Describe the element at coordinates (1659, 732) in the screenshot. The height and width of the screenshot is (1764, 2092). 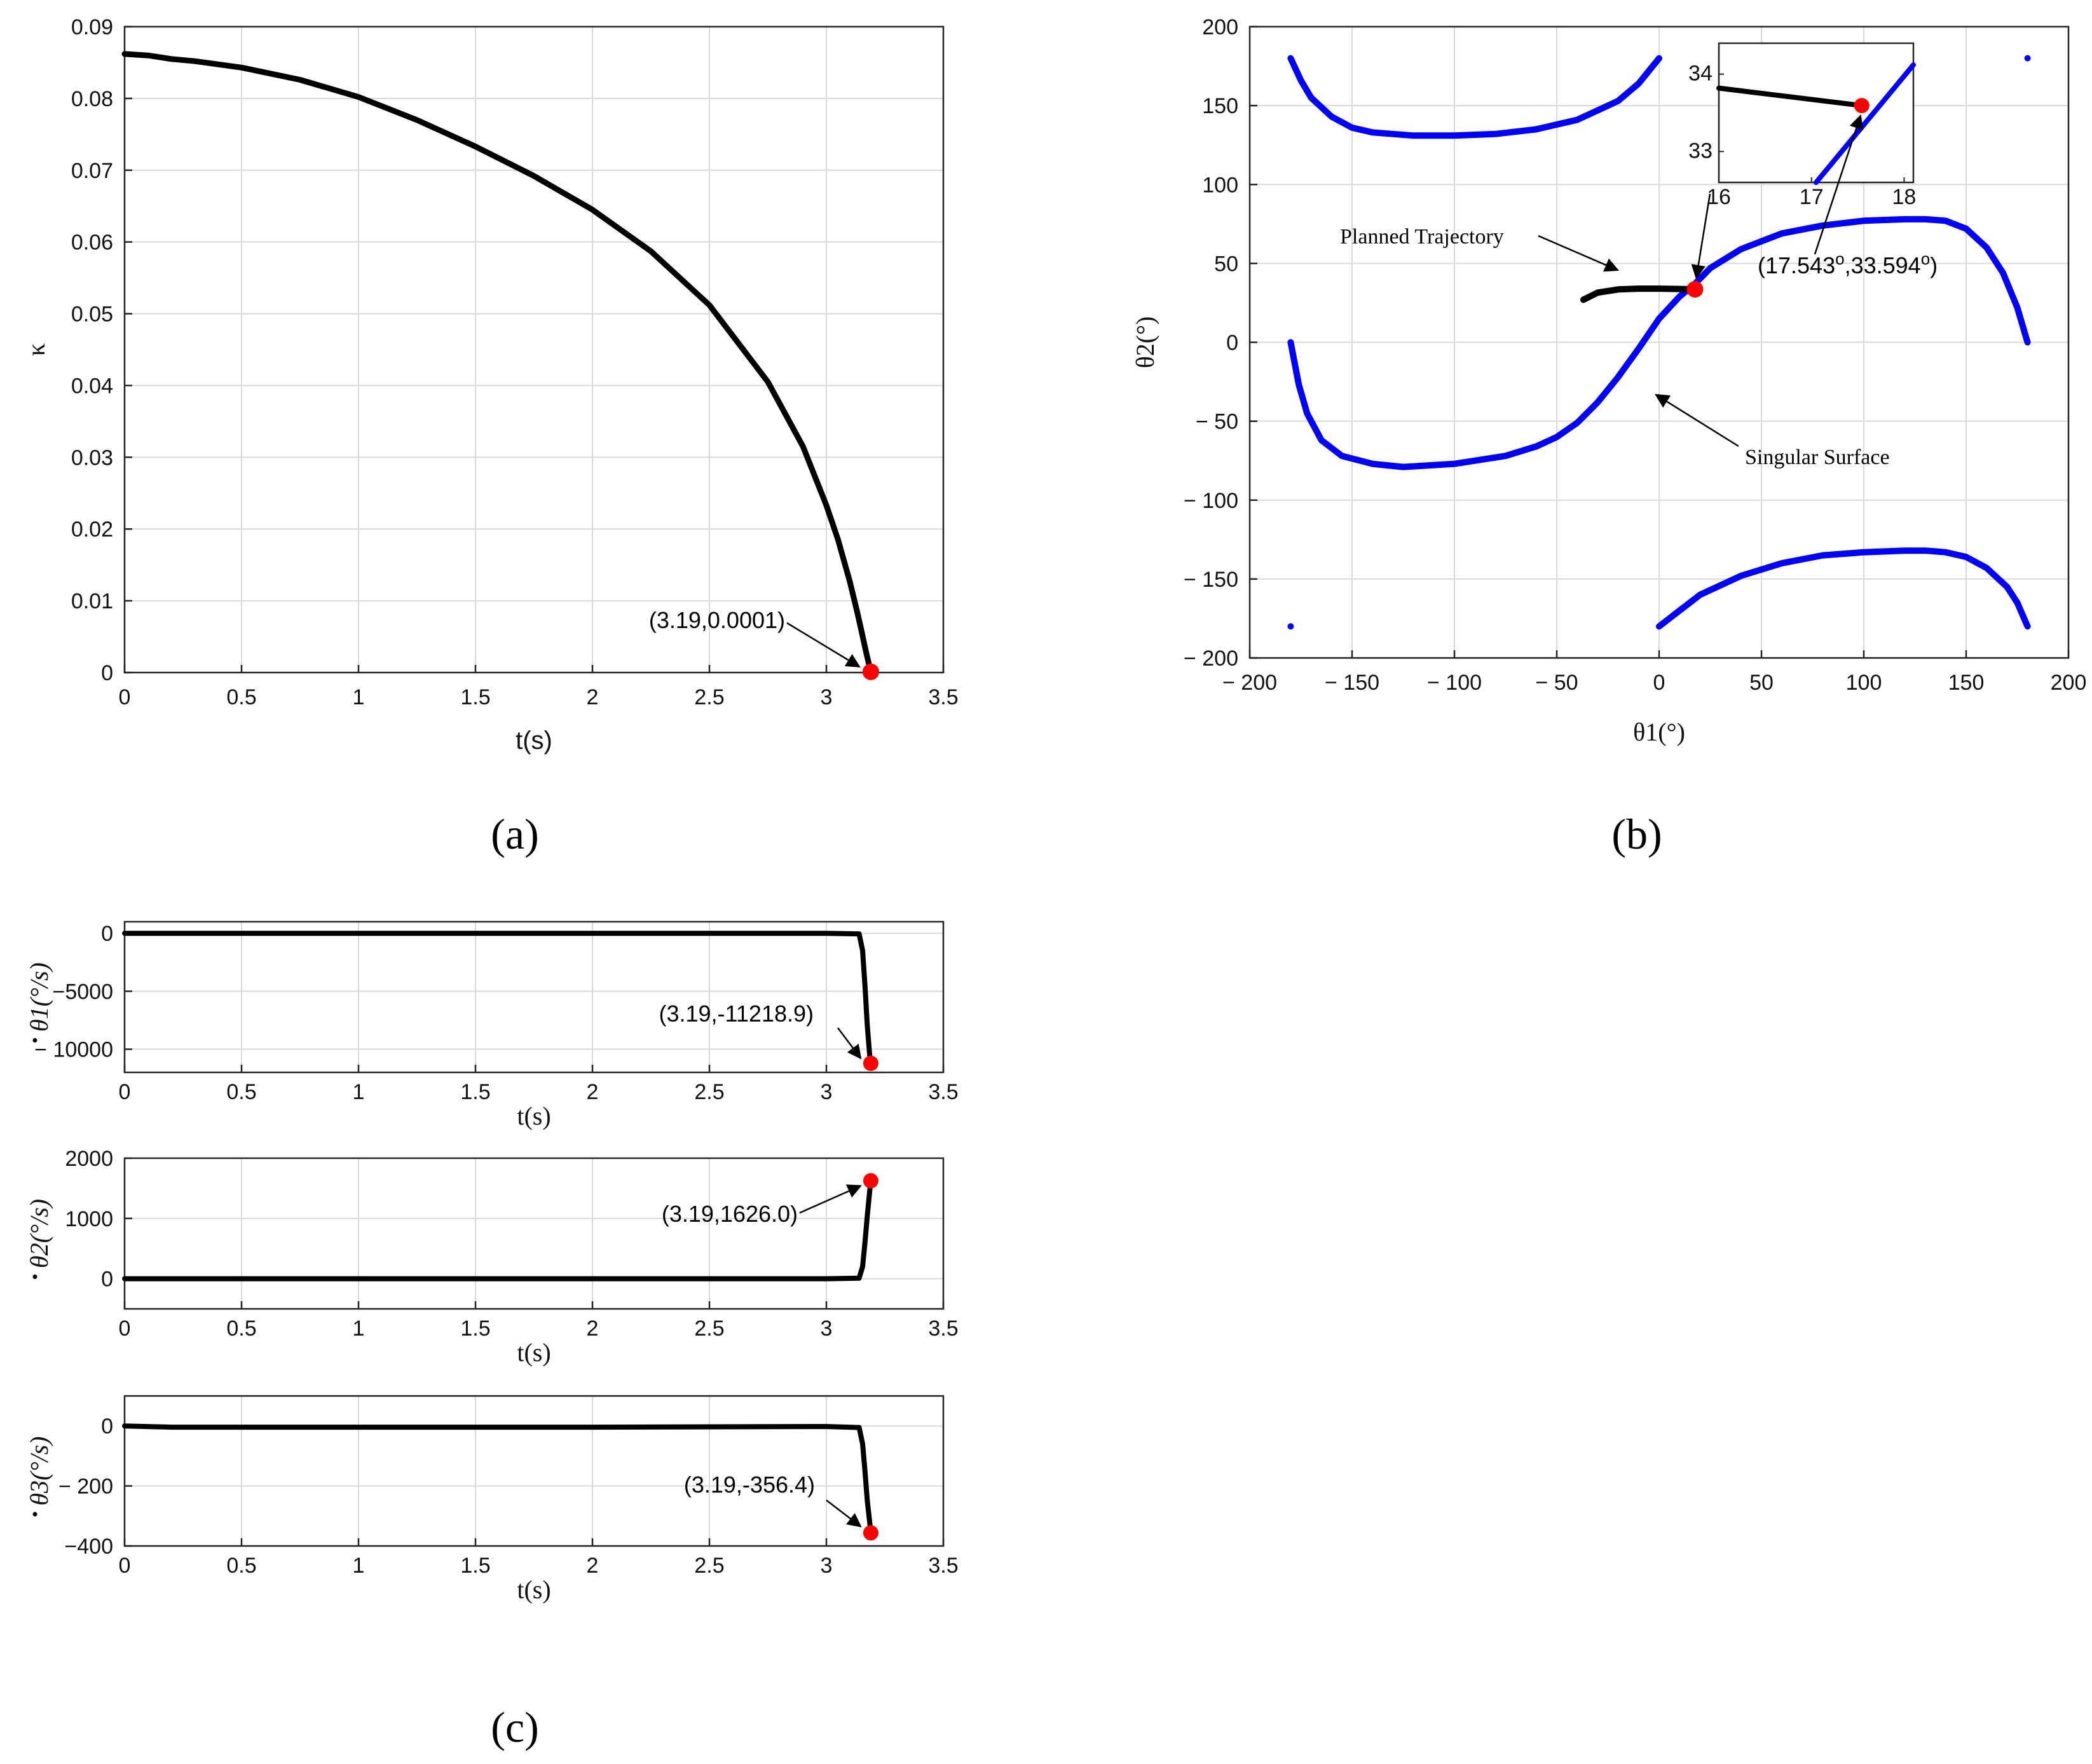
I see `x-axis-label: θ1(°)` at that location.